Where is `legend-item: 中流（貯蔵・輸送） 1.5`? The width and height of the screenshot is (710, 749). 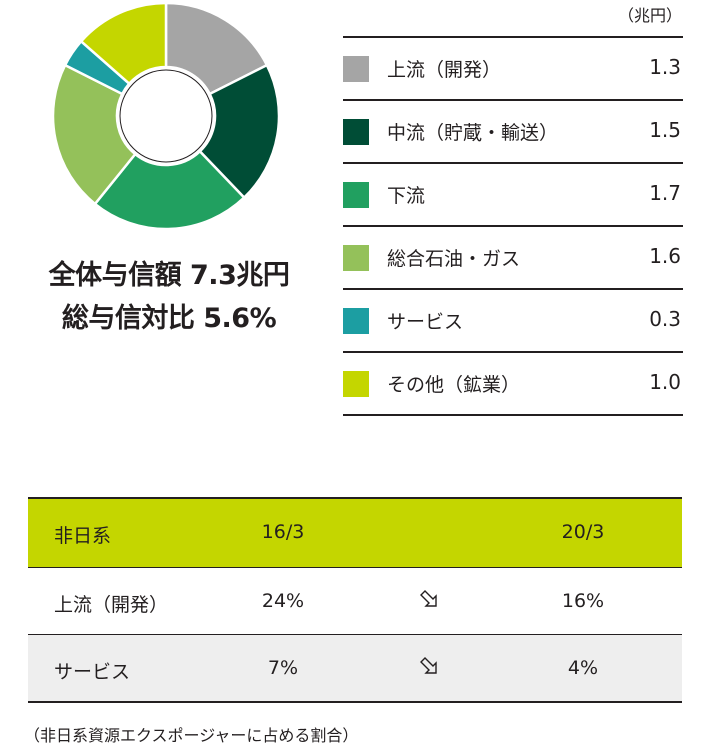 legend-item: 中流（貯蔵・輸送） 1.5 is located at coordinates (513, 130).